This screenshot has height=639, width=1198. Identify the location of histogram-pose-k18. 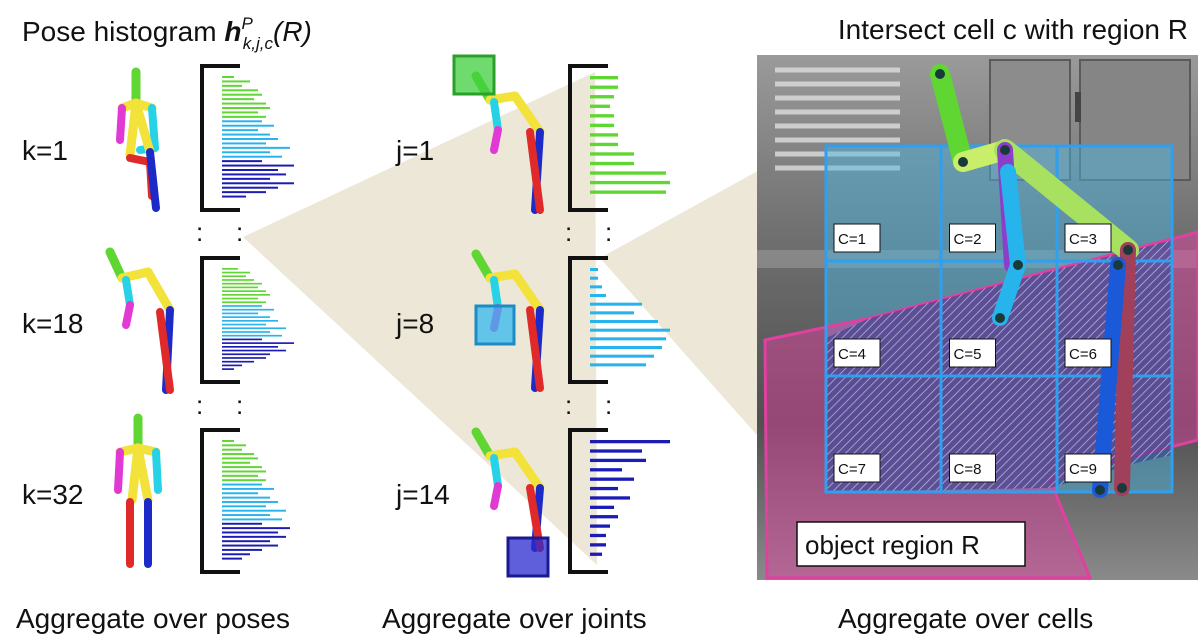
(247, 320).